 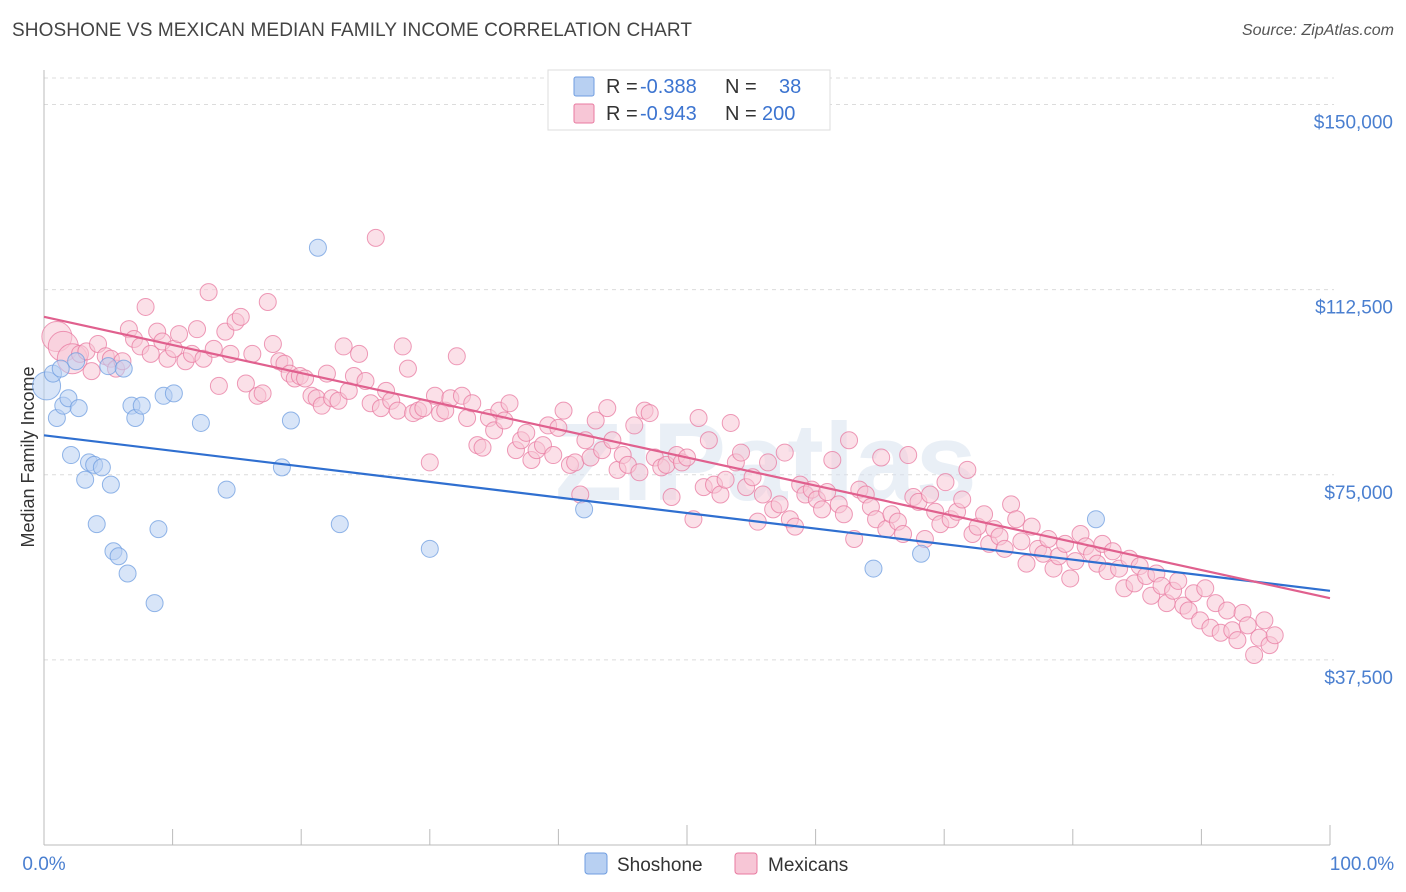 I want to click on bottom-legend-label-shoshone: Shoshone, so click(x=660, y=865).